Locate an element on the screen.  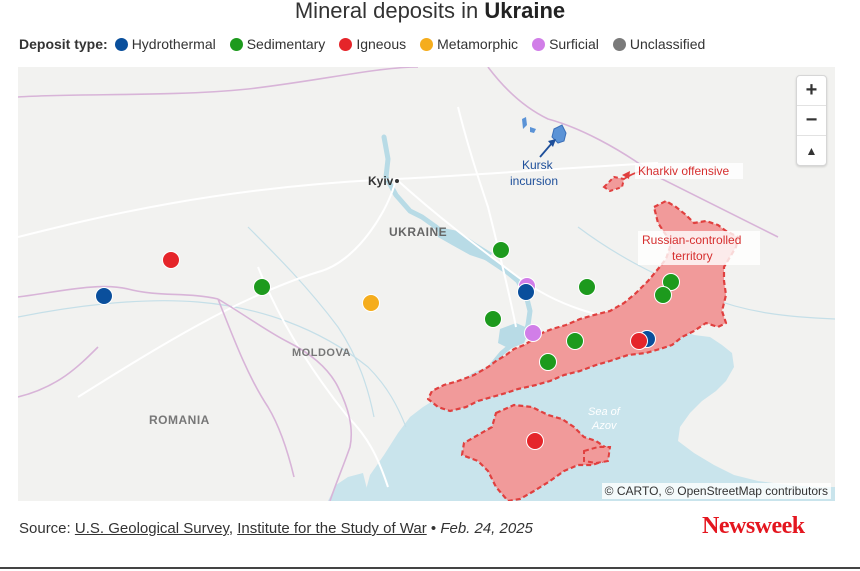
label-moldova: MOLDOVA is located at coordinates (321, 353).